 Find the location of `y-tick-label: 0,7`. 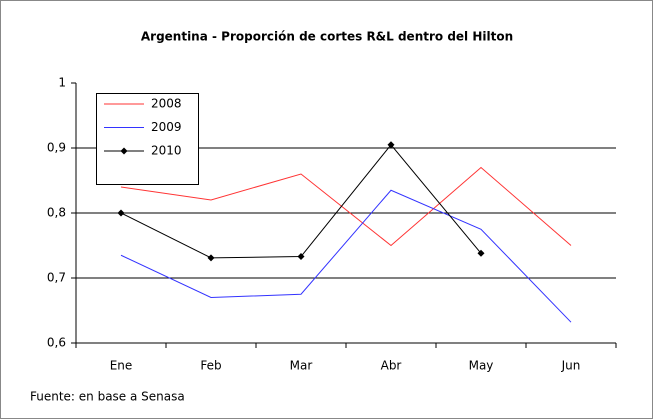

y-tick-label: 0,7 is located at coordinates (56, 278).